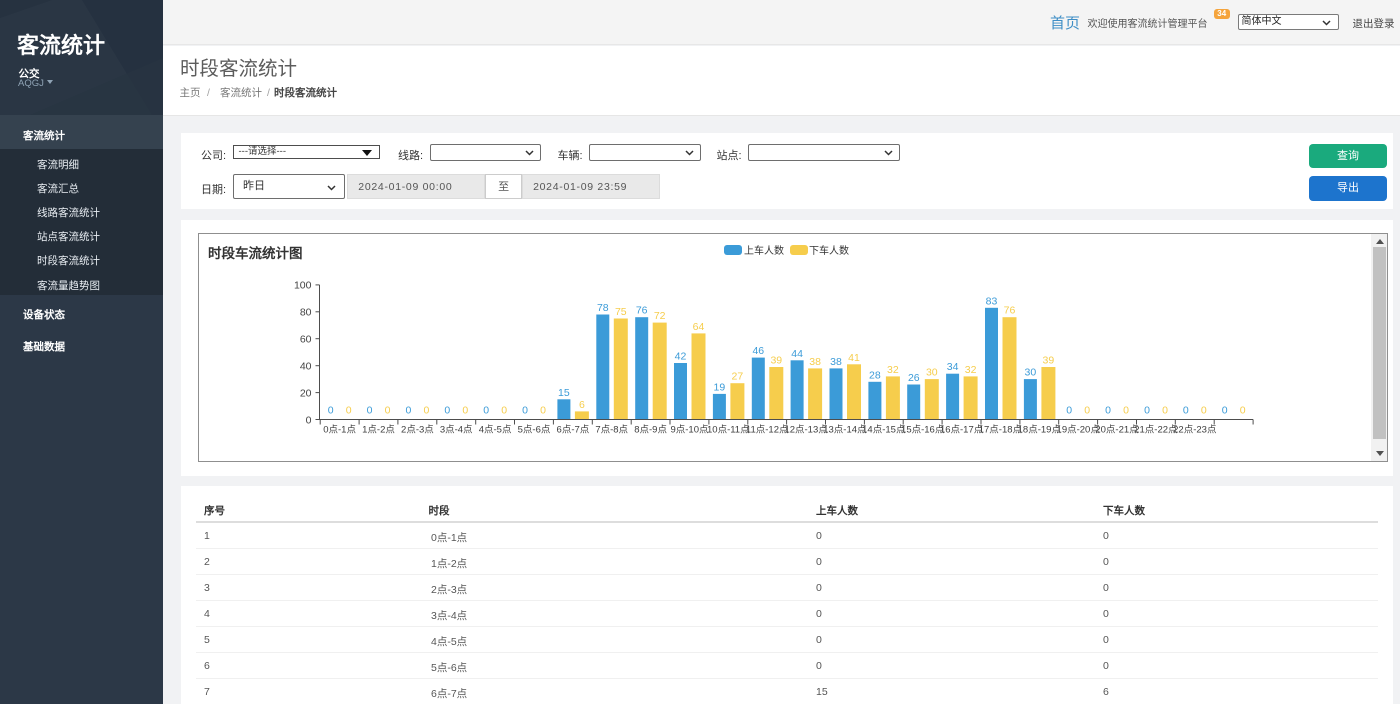 This screenshot has height=704, width=1400. Describe the element at coordinates (728, 430) in the screenshot. I see `svg-text: 10点-11点` at that location.